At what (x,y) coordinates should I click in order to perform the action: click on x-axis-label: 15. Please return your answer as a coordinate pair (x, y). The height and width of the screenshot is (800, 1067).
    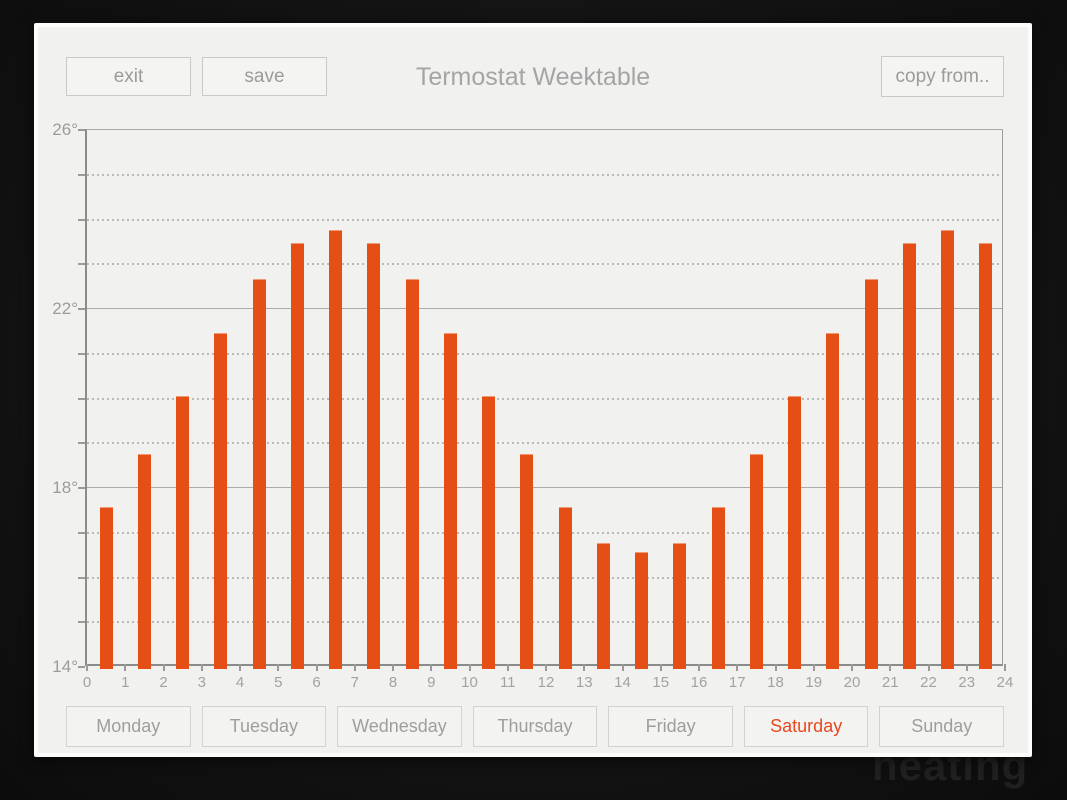
    Looking at the image, I should click on (661, 682).